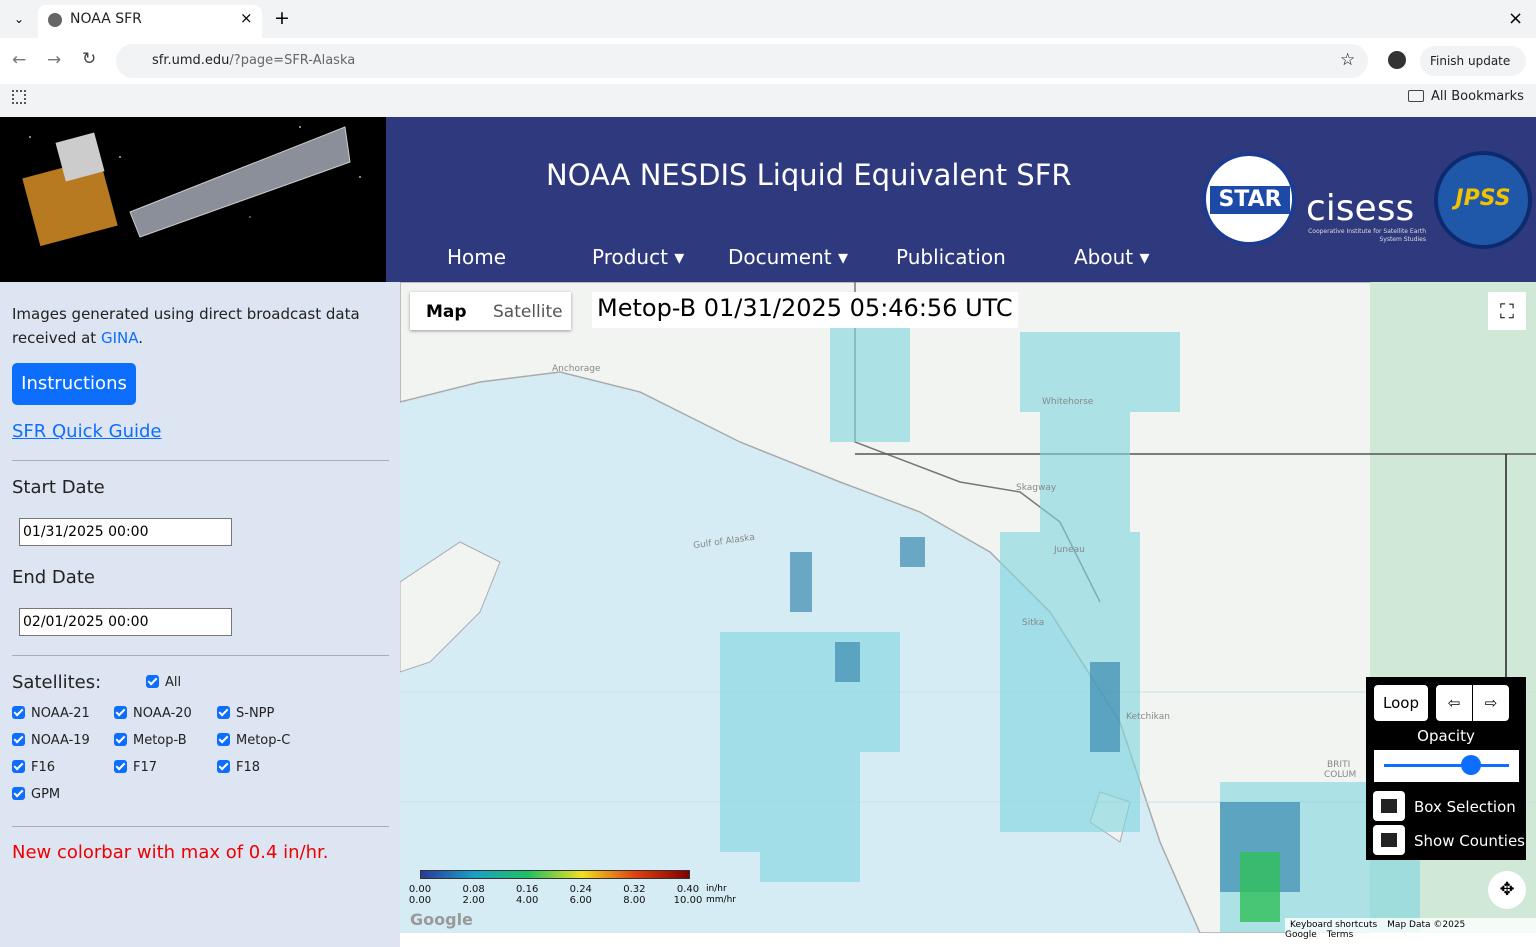  I want to click on instructions-button: Instructions, so click(74, 384).